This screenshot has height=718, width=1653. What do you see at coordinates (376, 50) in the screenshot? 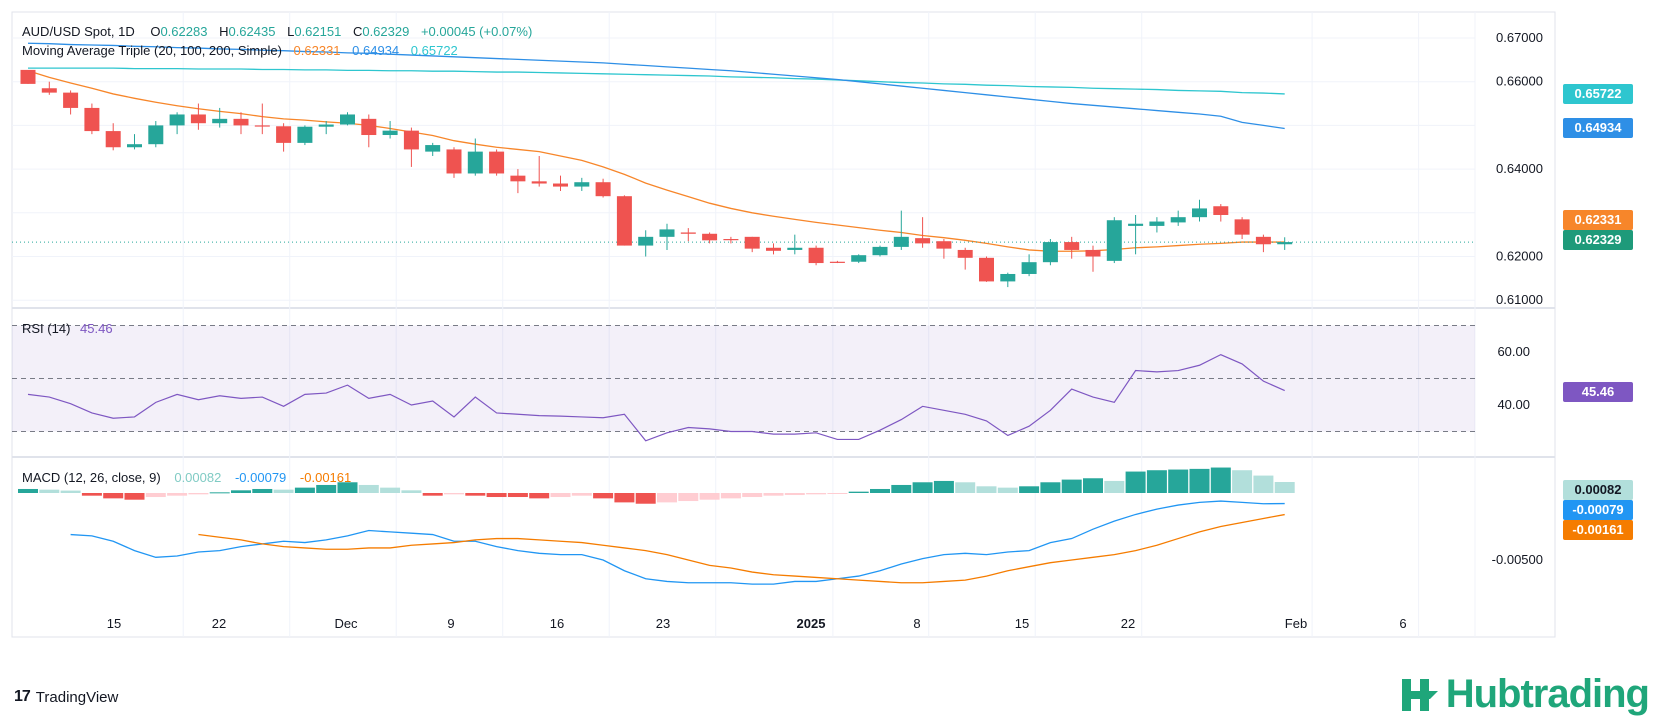
I see `ma100-value: 0.64934` at bounding box center [376, 50].